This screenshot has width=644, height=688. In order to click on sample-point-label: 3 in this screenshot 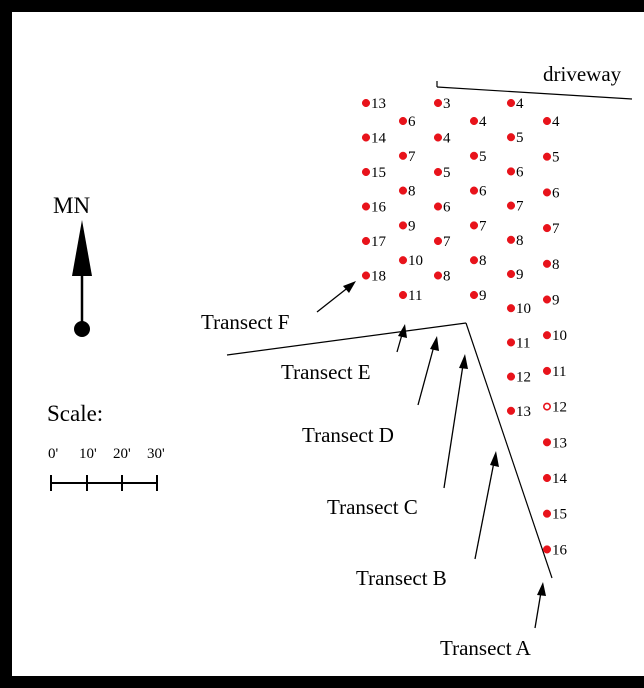, I will do `click(447, 104)`.